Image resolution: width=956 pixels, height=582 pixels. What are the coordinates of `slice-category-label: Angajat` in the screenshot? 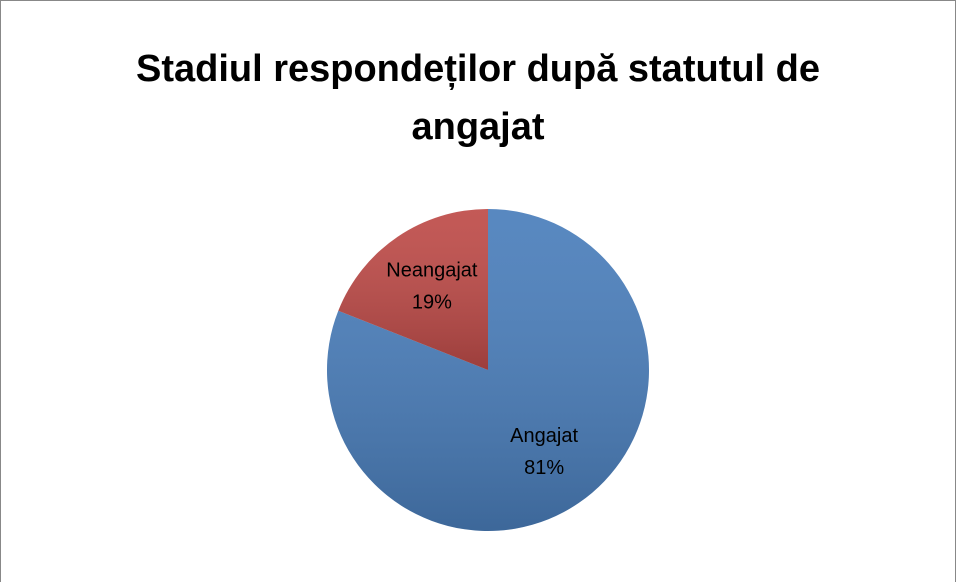 It's located at (544, 436).